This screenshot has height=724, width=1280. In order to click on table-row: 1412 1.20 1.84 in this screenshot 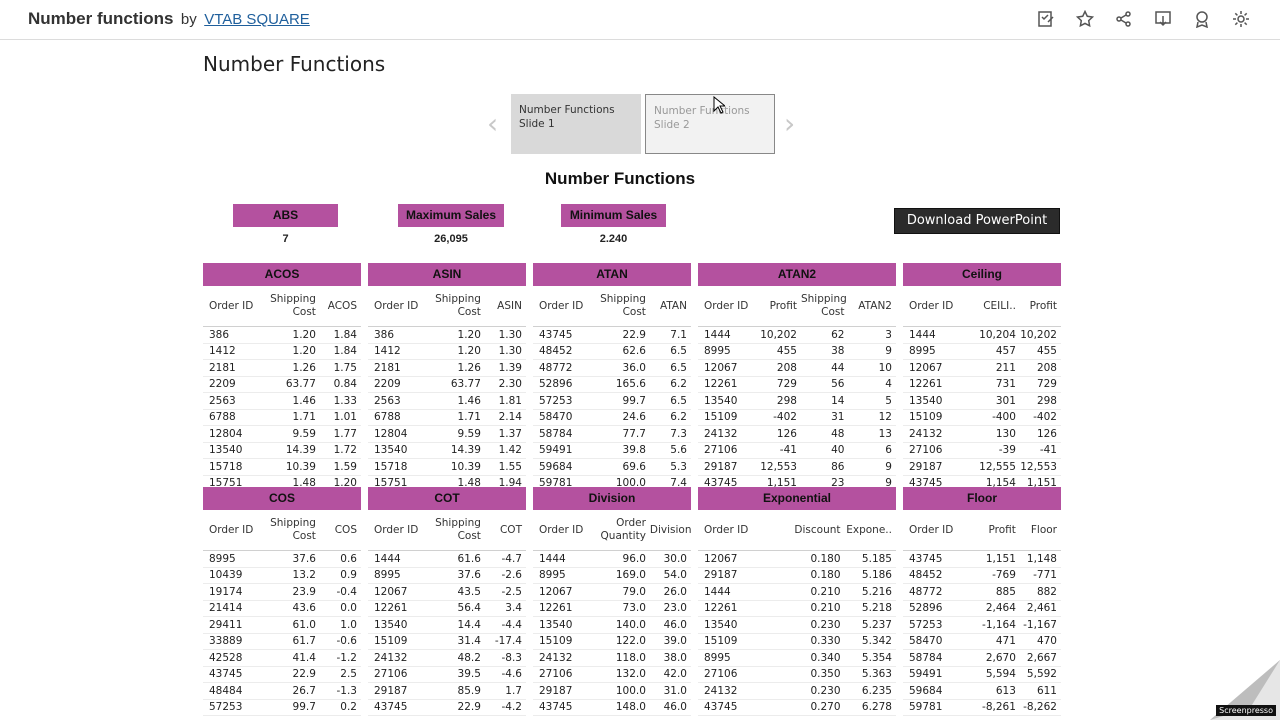, I will do `click(282, 352)`.